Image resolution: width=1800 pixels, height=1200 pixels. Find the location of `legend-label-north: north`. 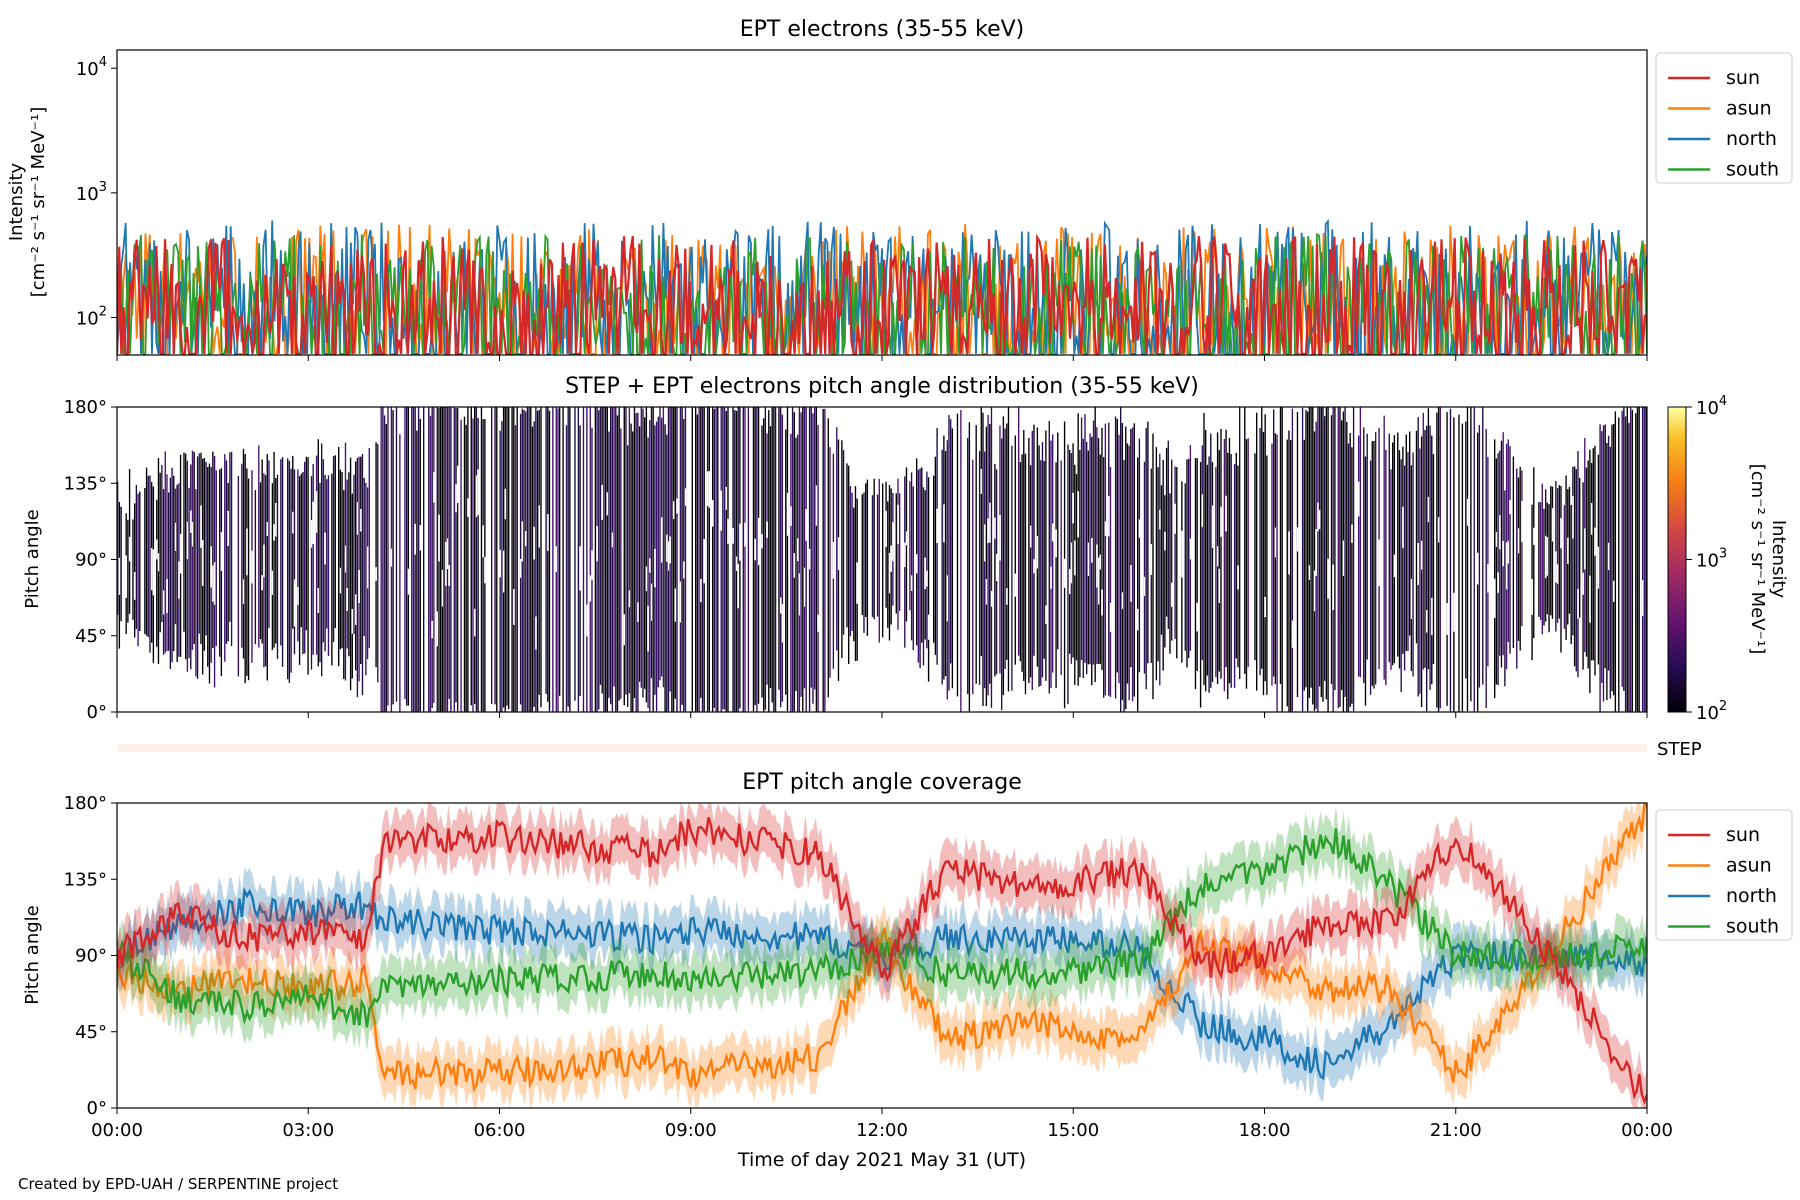

legend-label-north: north is located at coordinates (1751, 139).